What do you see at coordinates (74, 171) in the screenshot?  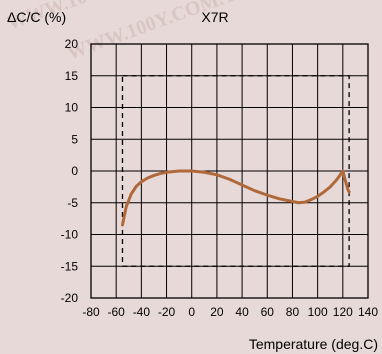 I see `y-tick-label: 0` at bounding box center [74, 171].